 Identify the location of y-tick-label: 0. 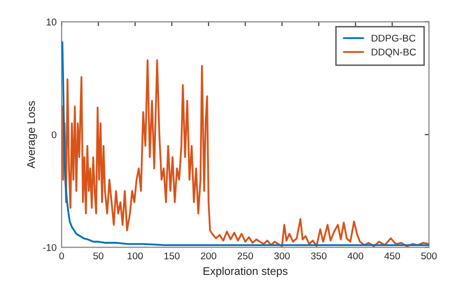
(54, 134).